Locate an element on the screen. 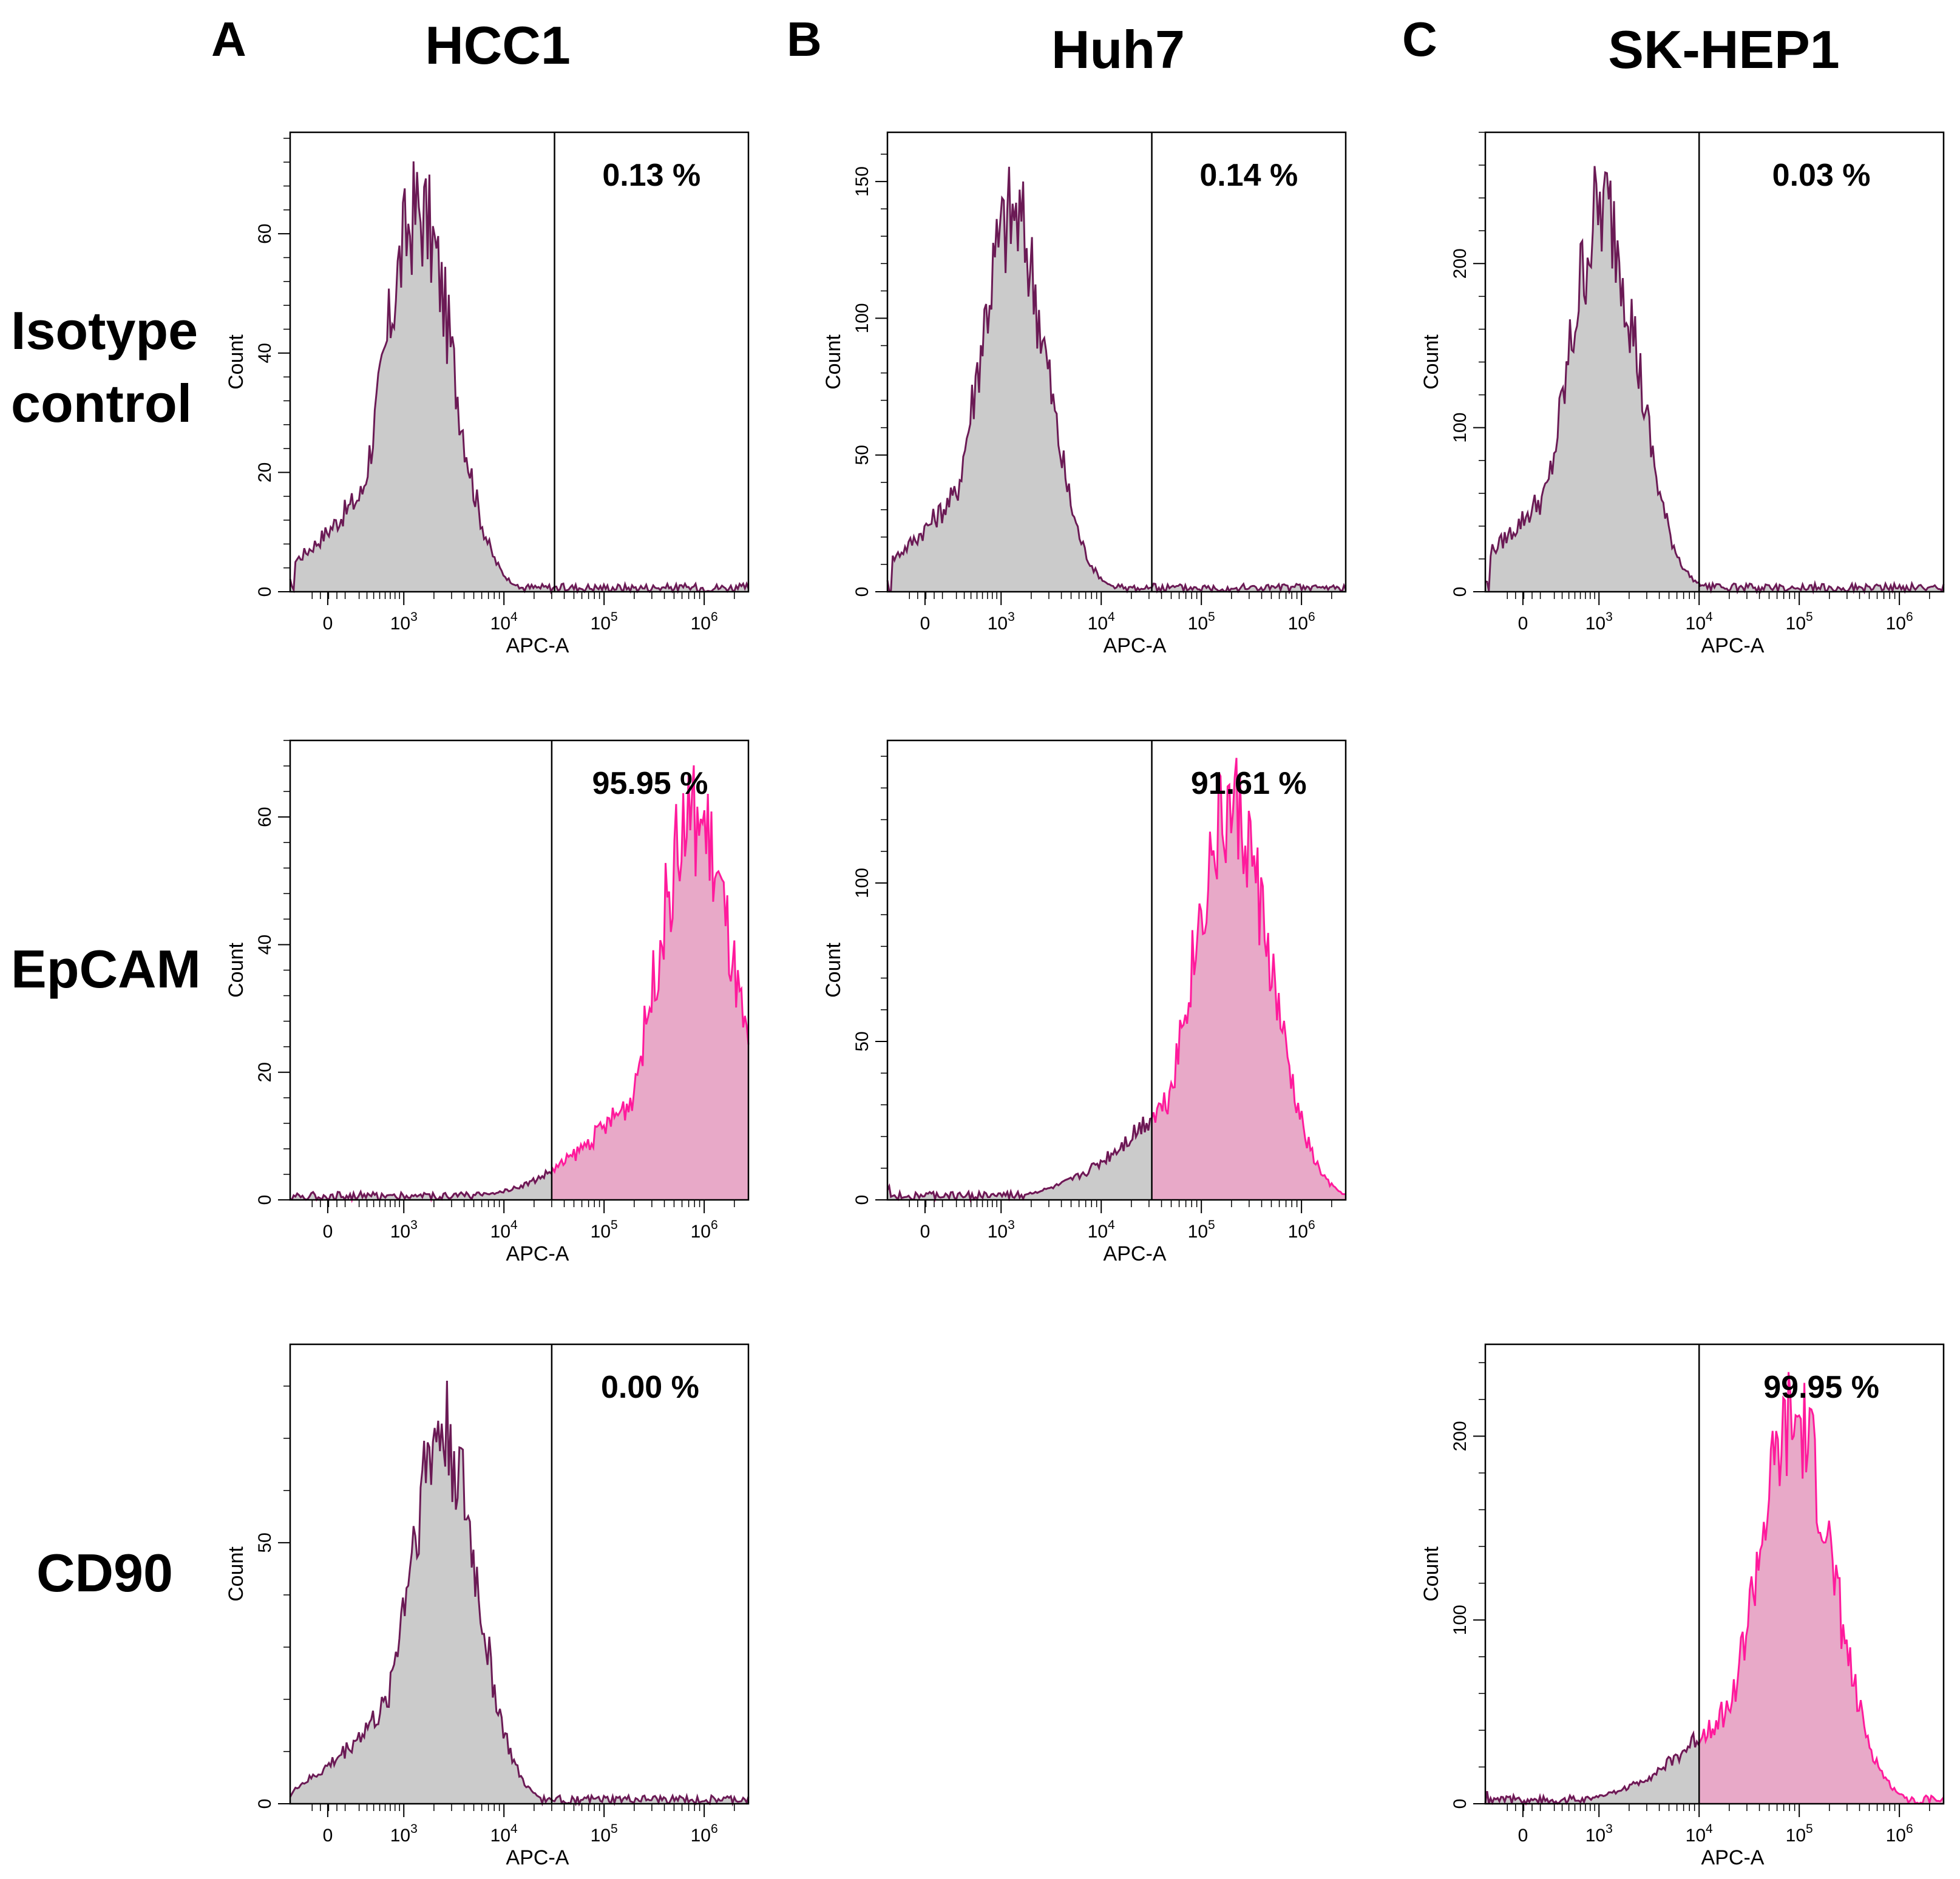 The image size is (1960, 1879). row-label-cd90: CD90 is located at coordinates (104, 1573).